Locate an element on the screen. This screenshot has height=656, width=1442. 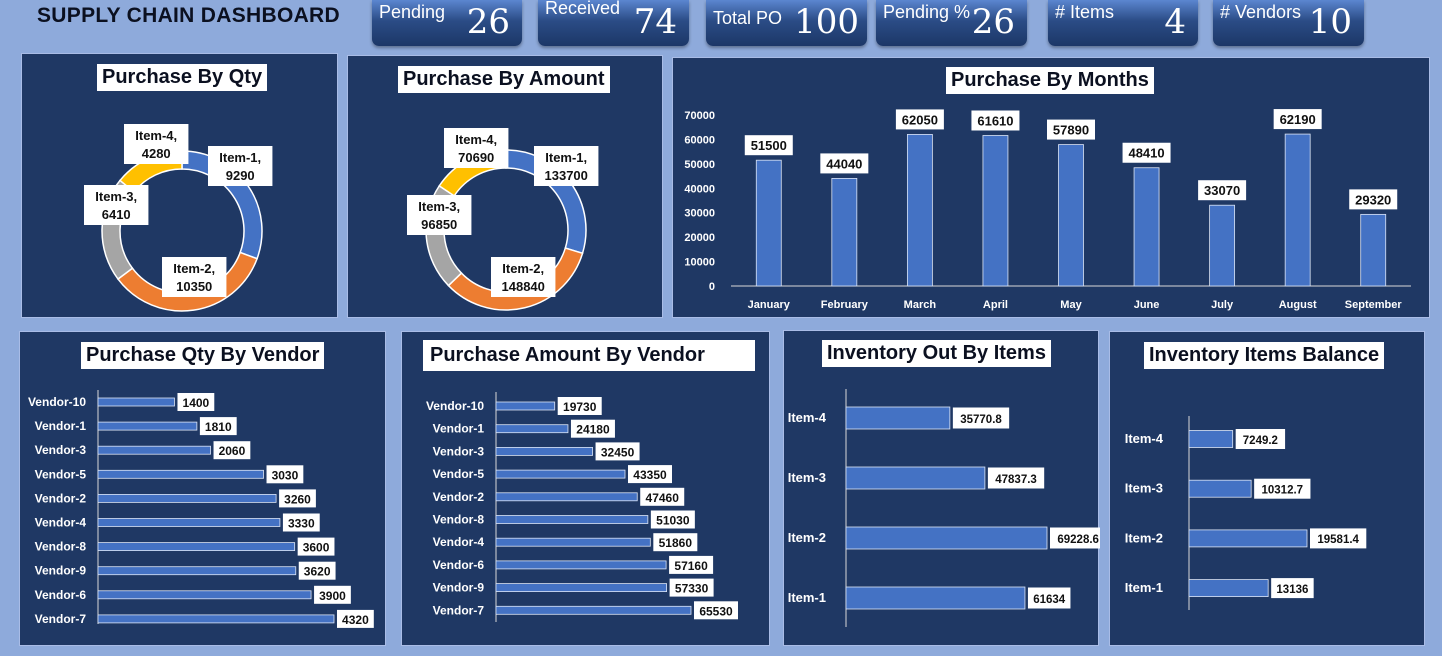
bar-data-label: 65530 is located at coordinates (716, 611).